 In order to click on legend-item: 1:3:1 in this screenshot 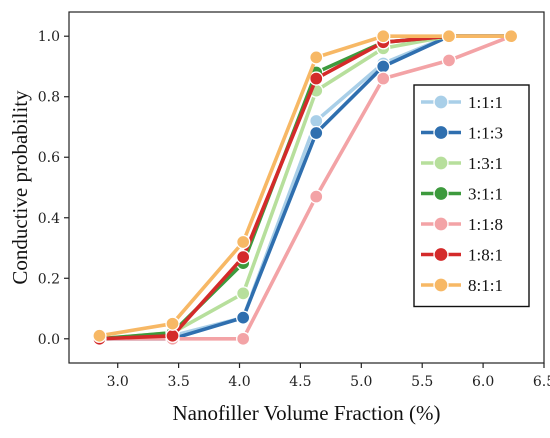, I will do `click(462, 163)`.